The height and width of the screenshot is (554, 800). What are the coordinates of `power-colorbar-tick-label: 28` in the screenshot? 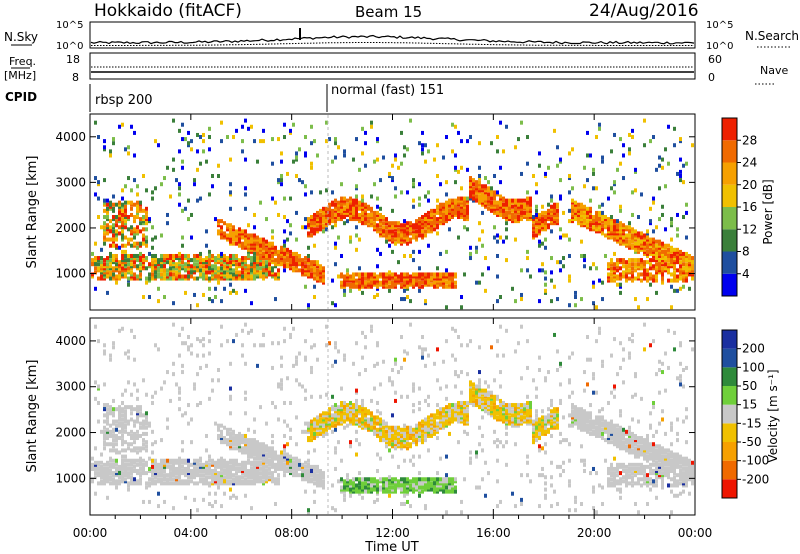 It's located at (749, 140).